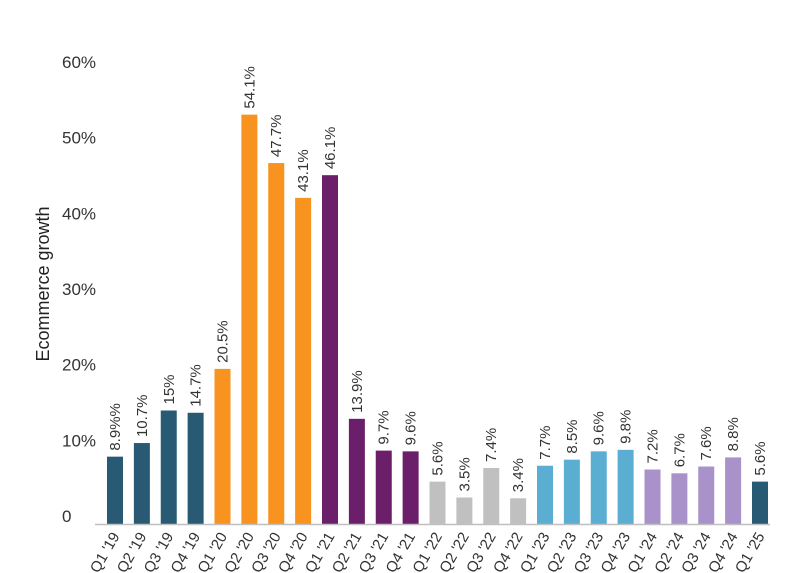 The width and height of the screenshot is (800, 573). I want to click on data-label: 3.4%, so click(518, 475).